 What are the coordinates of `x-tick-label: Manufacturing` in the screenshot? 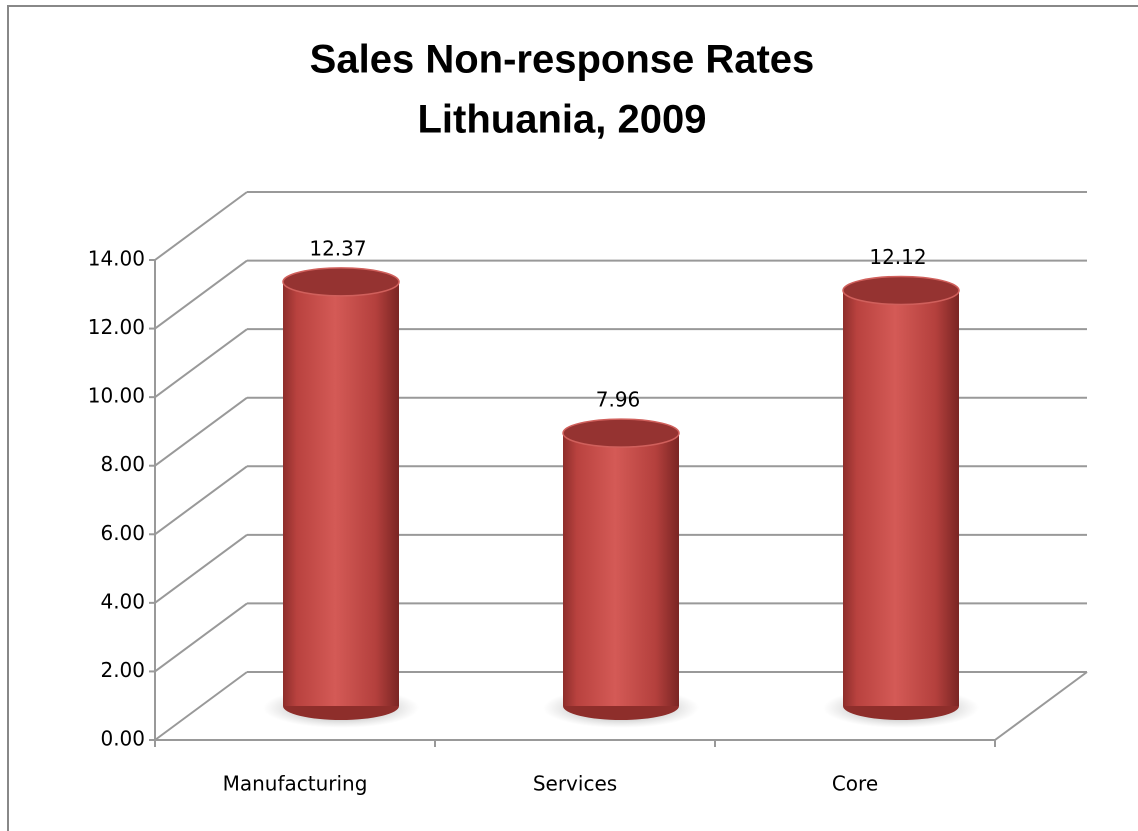 It's located at (295, 784).